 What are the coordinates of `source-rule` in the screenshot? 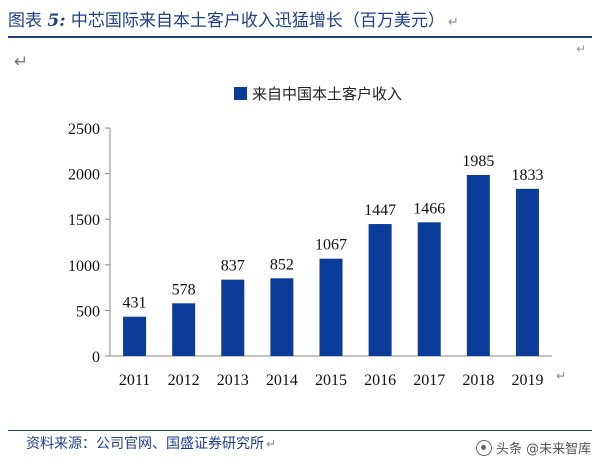 It's located at (300, 430).